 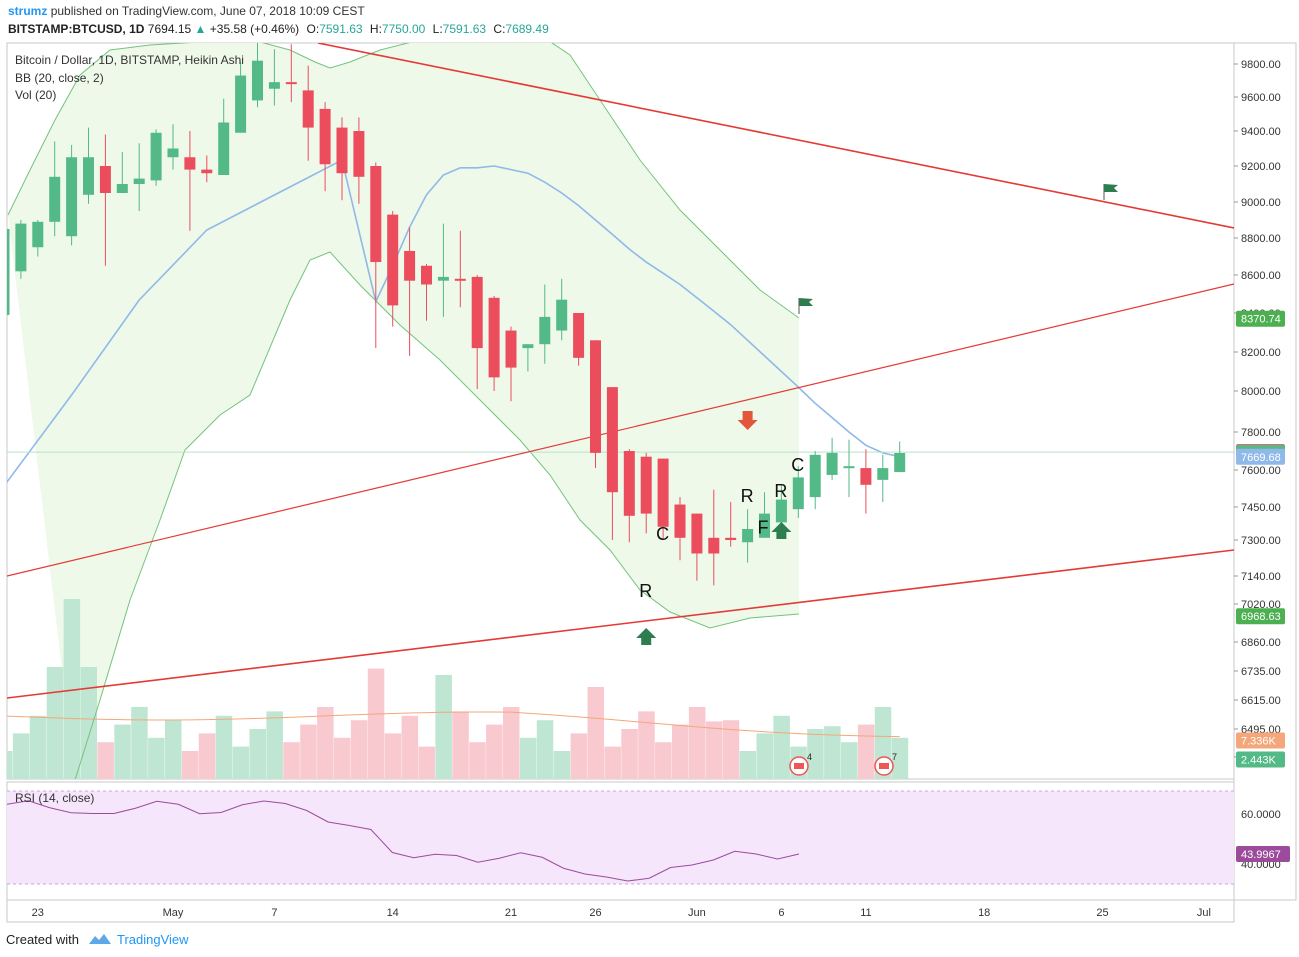 I want to click on volume-ma-line, so click(x=453, y=724).